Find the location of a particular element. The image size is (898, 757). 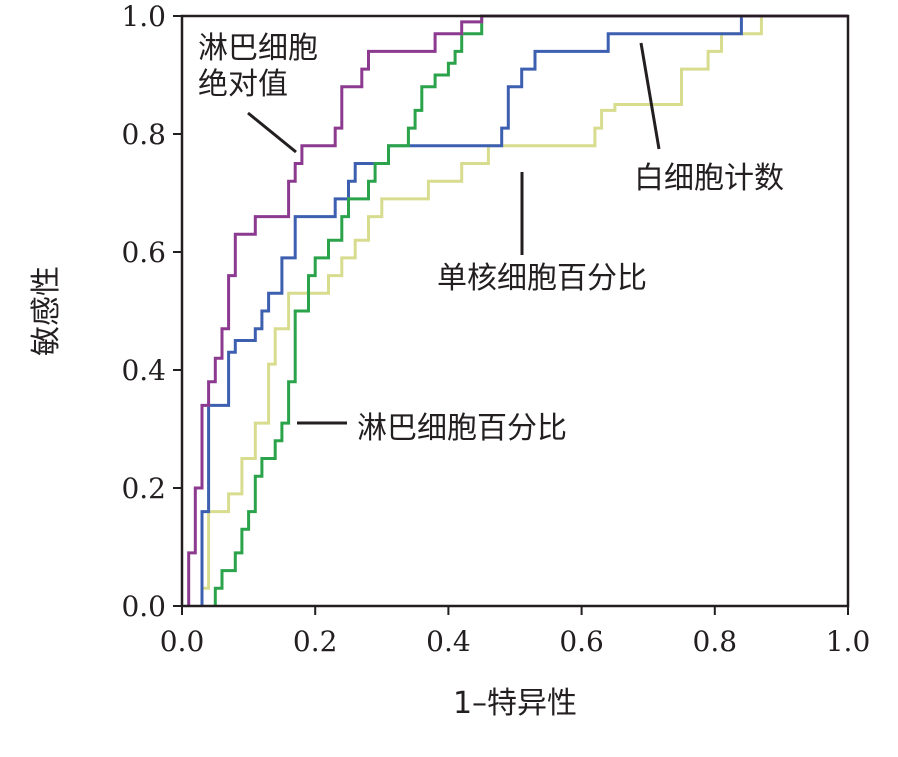

y-tick-label: 0.8 is located at coordinates (143, 134).